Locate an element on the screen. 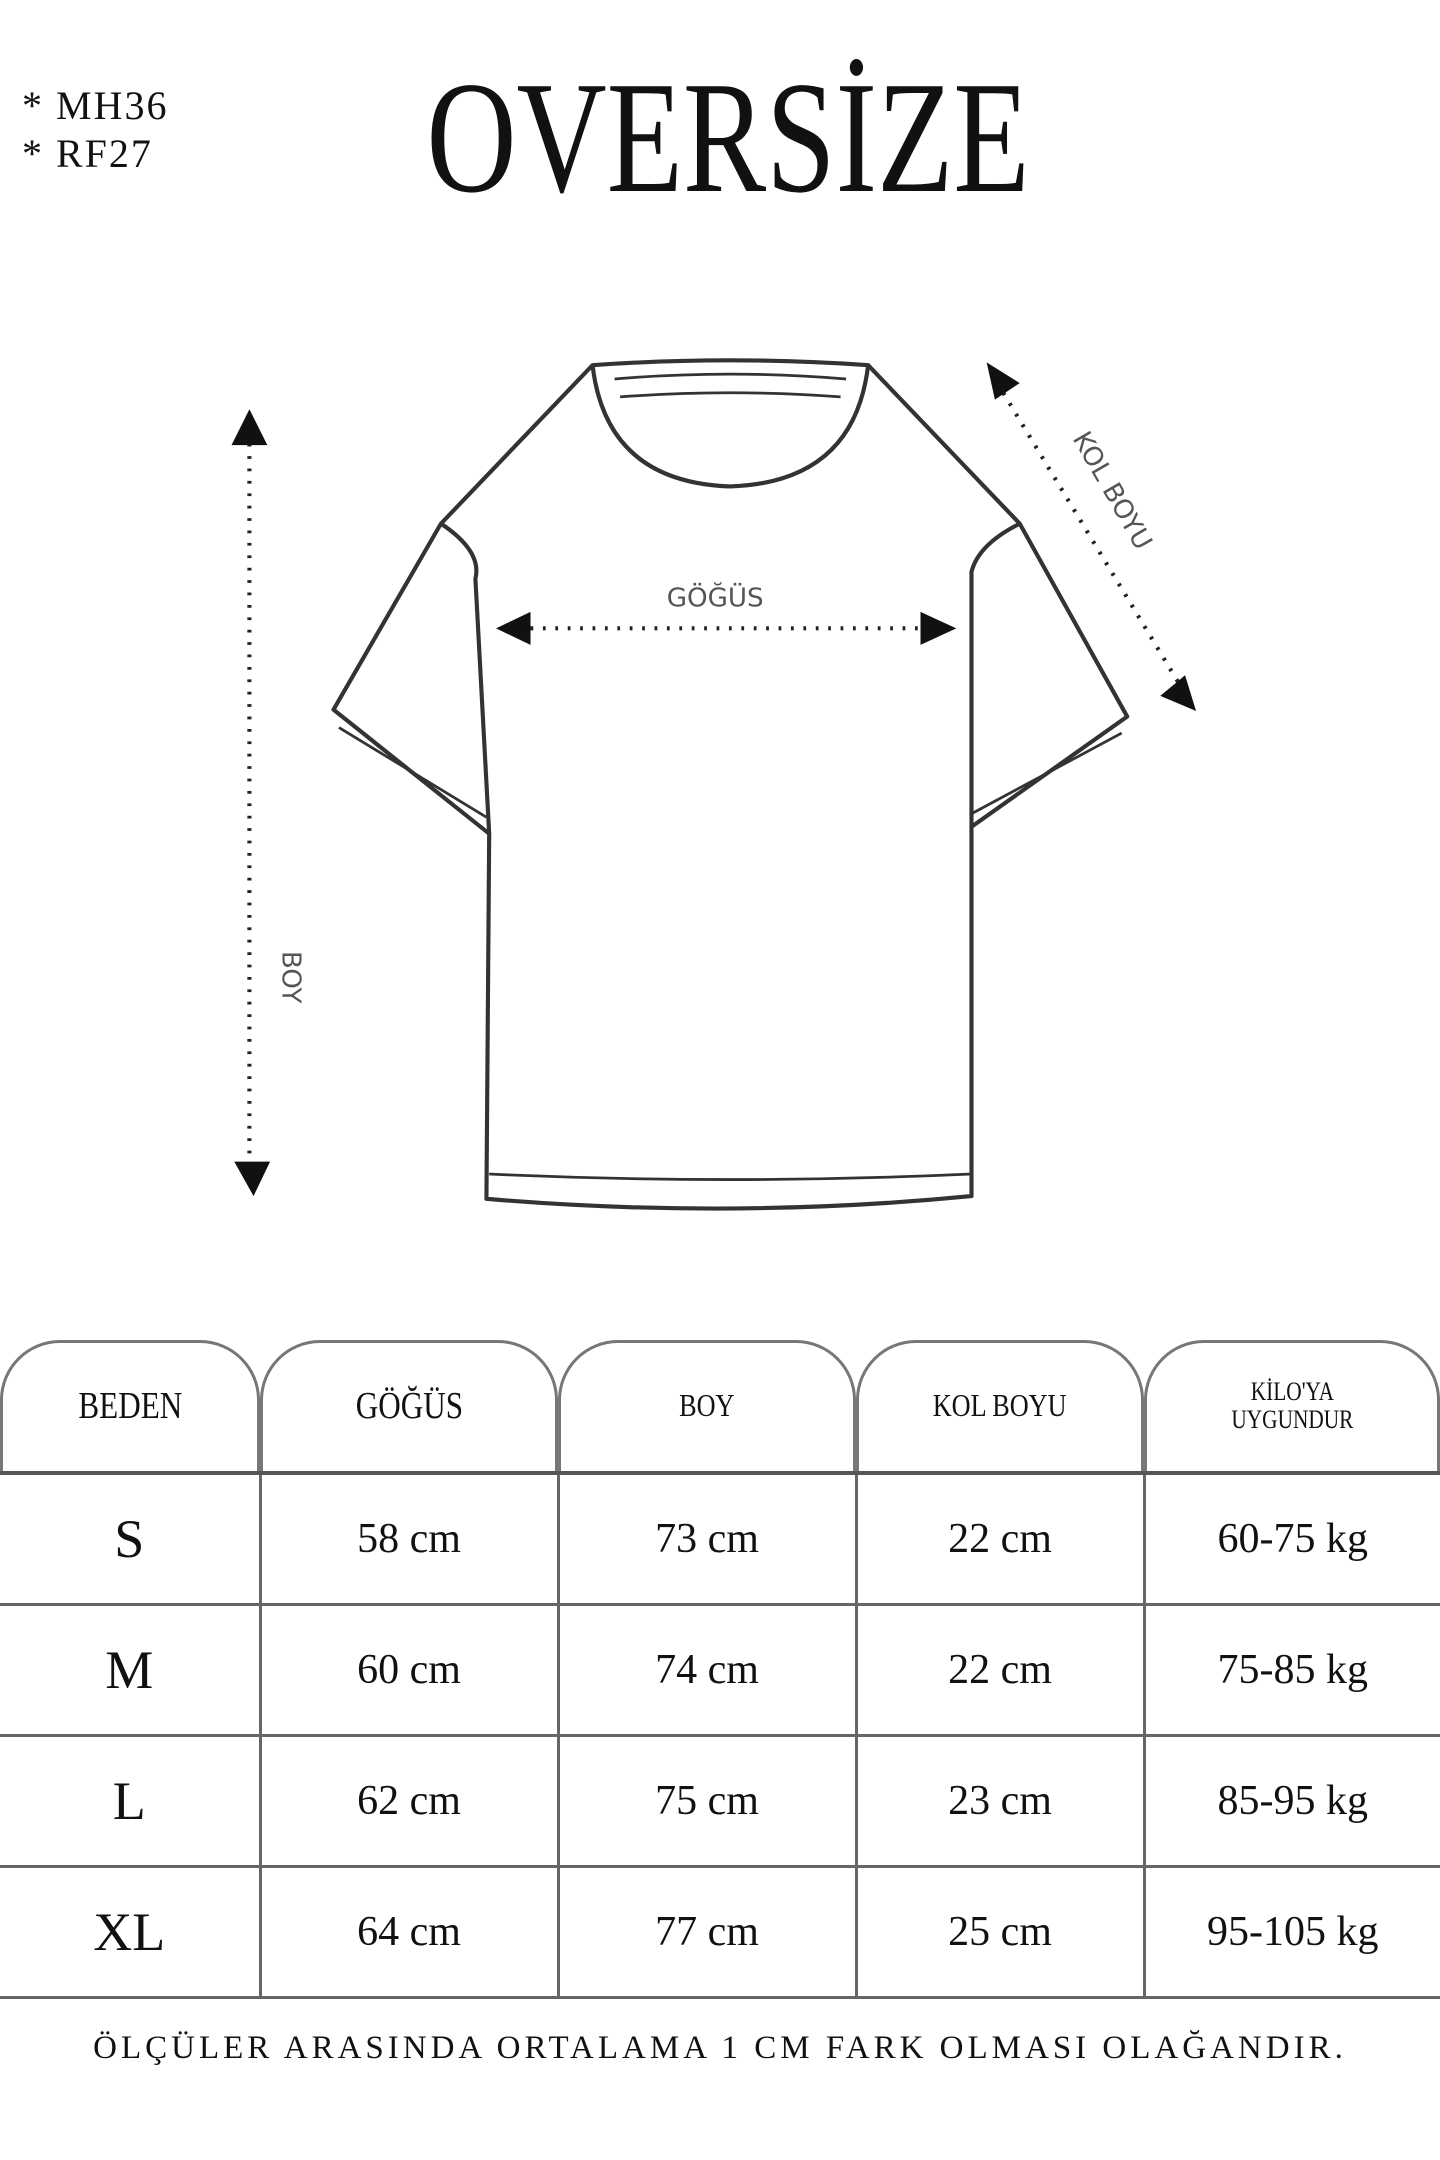 This screenshot has height=2160, width=1440. sleeve-cell: 23 cm is located at coordinates (1000, 1801).